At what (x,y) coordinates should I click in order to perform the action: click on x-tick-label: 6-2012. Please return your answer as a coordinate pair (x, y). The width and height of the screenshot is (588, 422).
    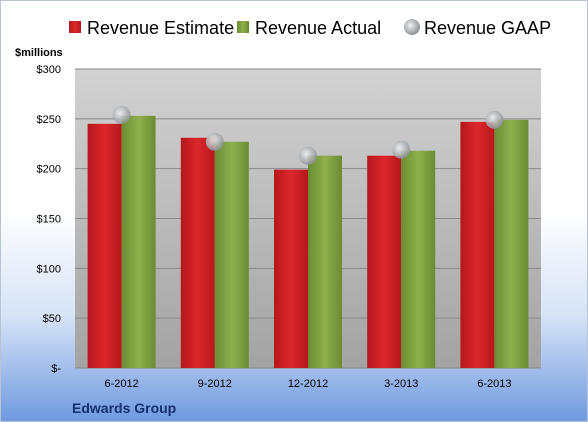
    Looking at the image, I should click on (121, 384).